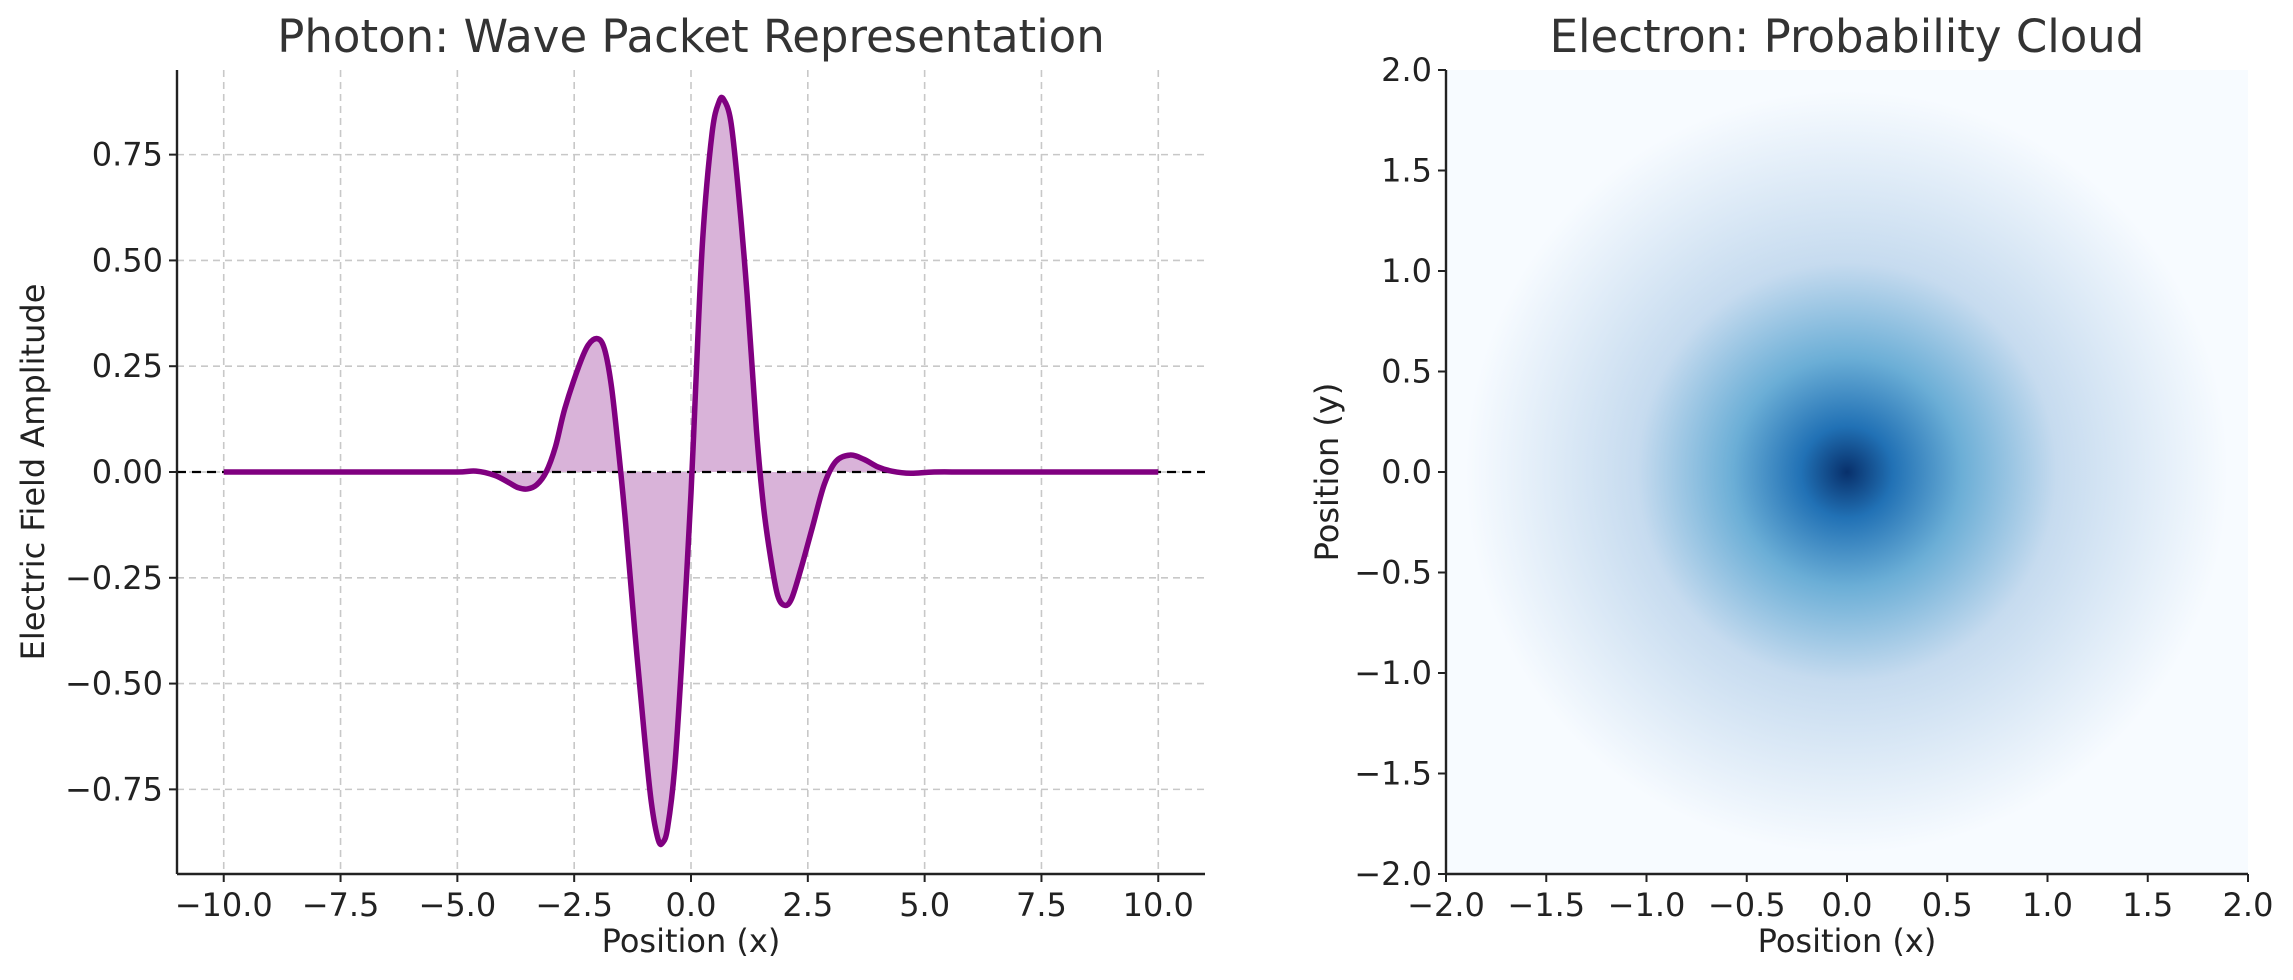 This screenshot has width=2293, height=980. I want to click on electron-x-axis-label: Position (x), so click(1847, 941).